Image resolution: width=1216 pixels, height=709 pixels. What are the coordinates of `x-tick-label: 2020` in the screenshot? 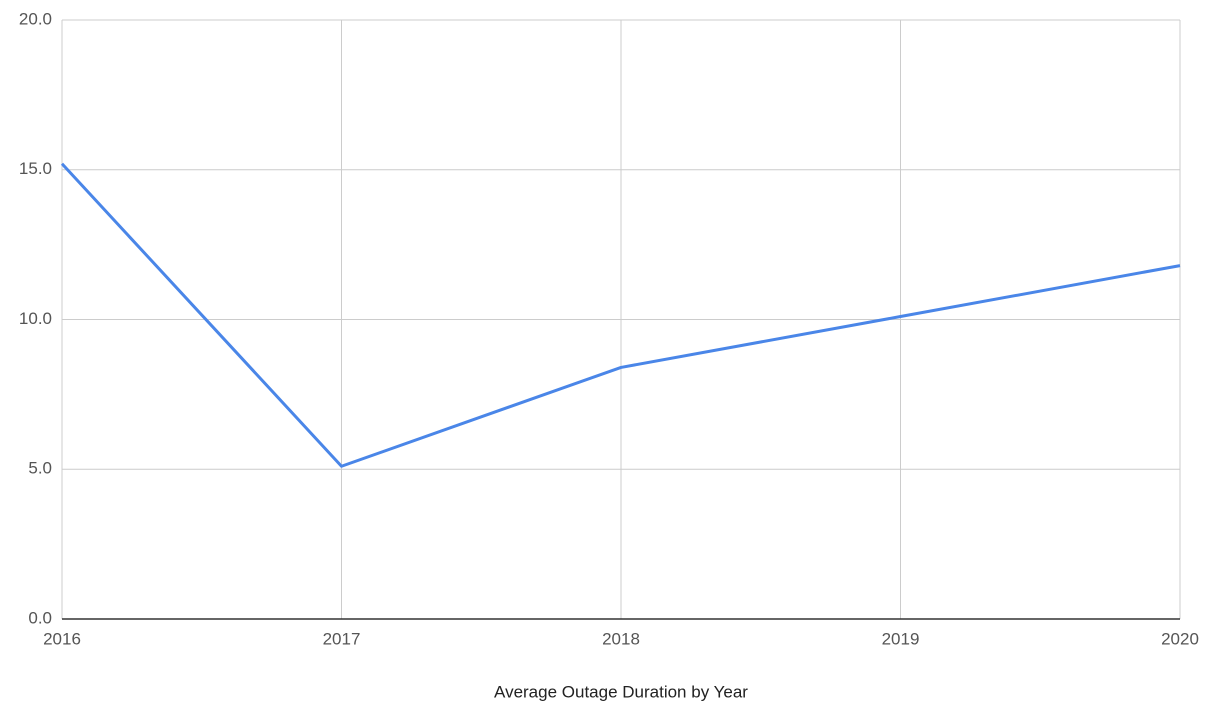 It's located at (1180, 638).